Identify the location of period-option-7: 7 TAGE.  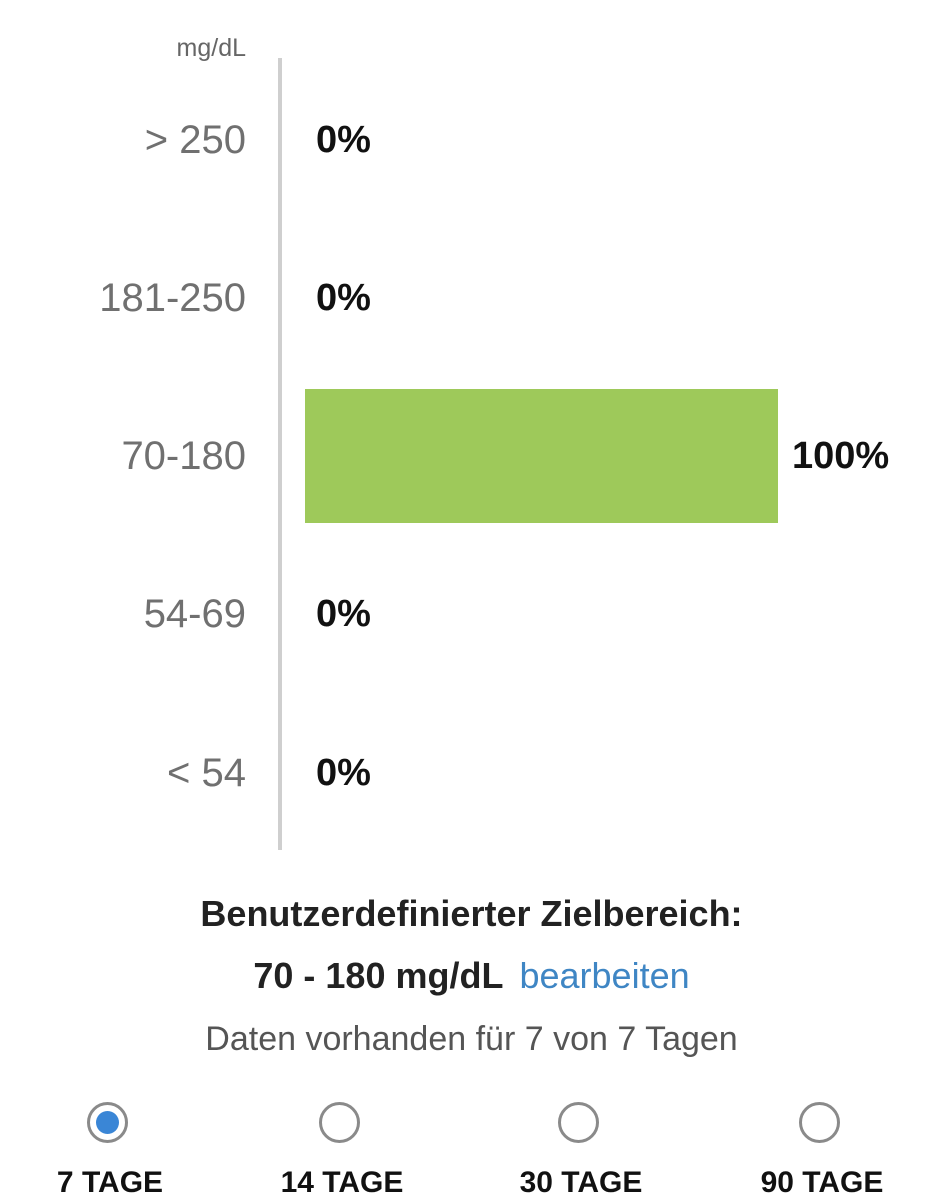
(110, 1148).